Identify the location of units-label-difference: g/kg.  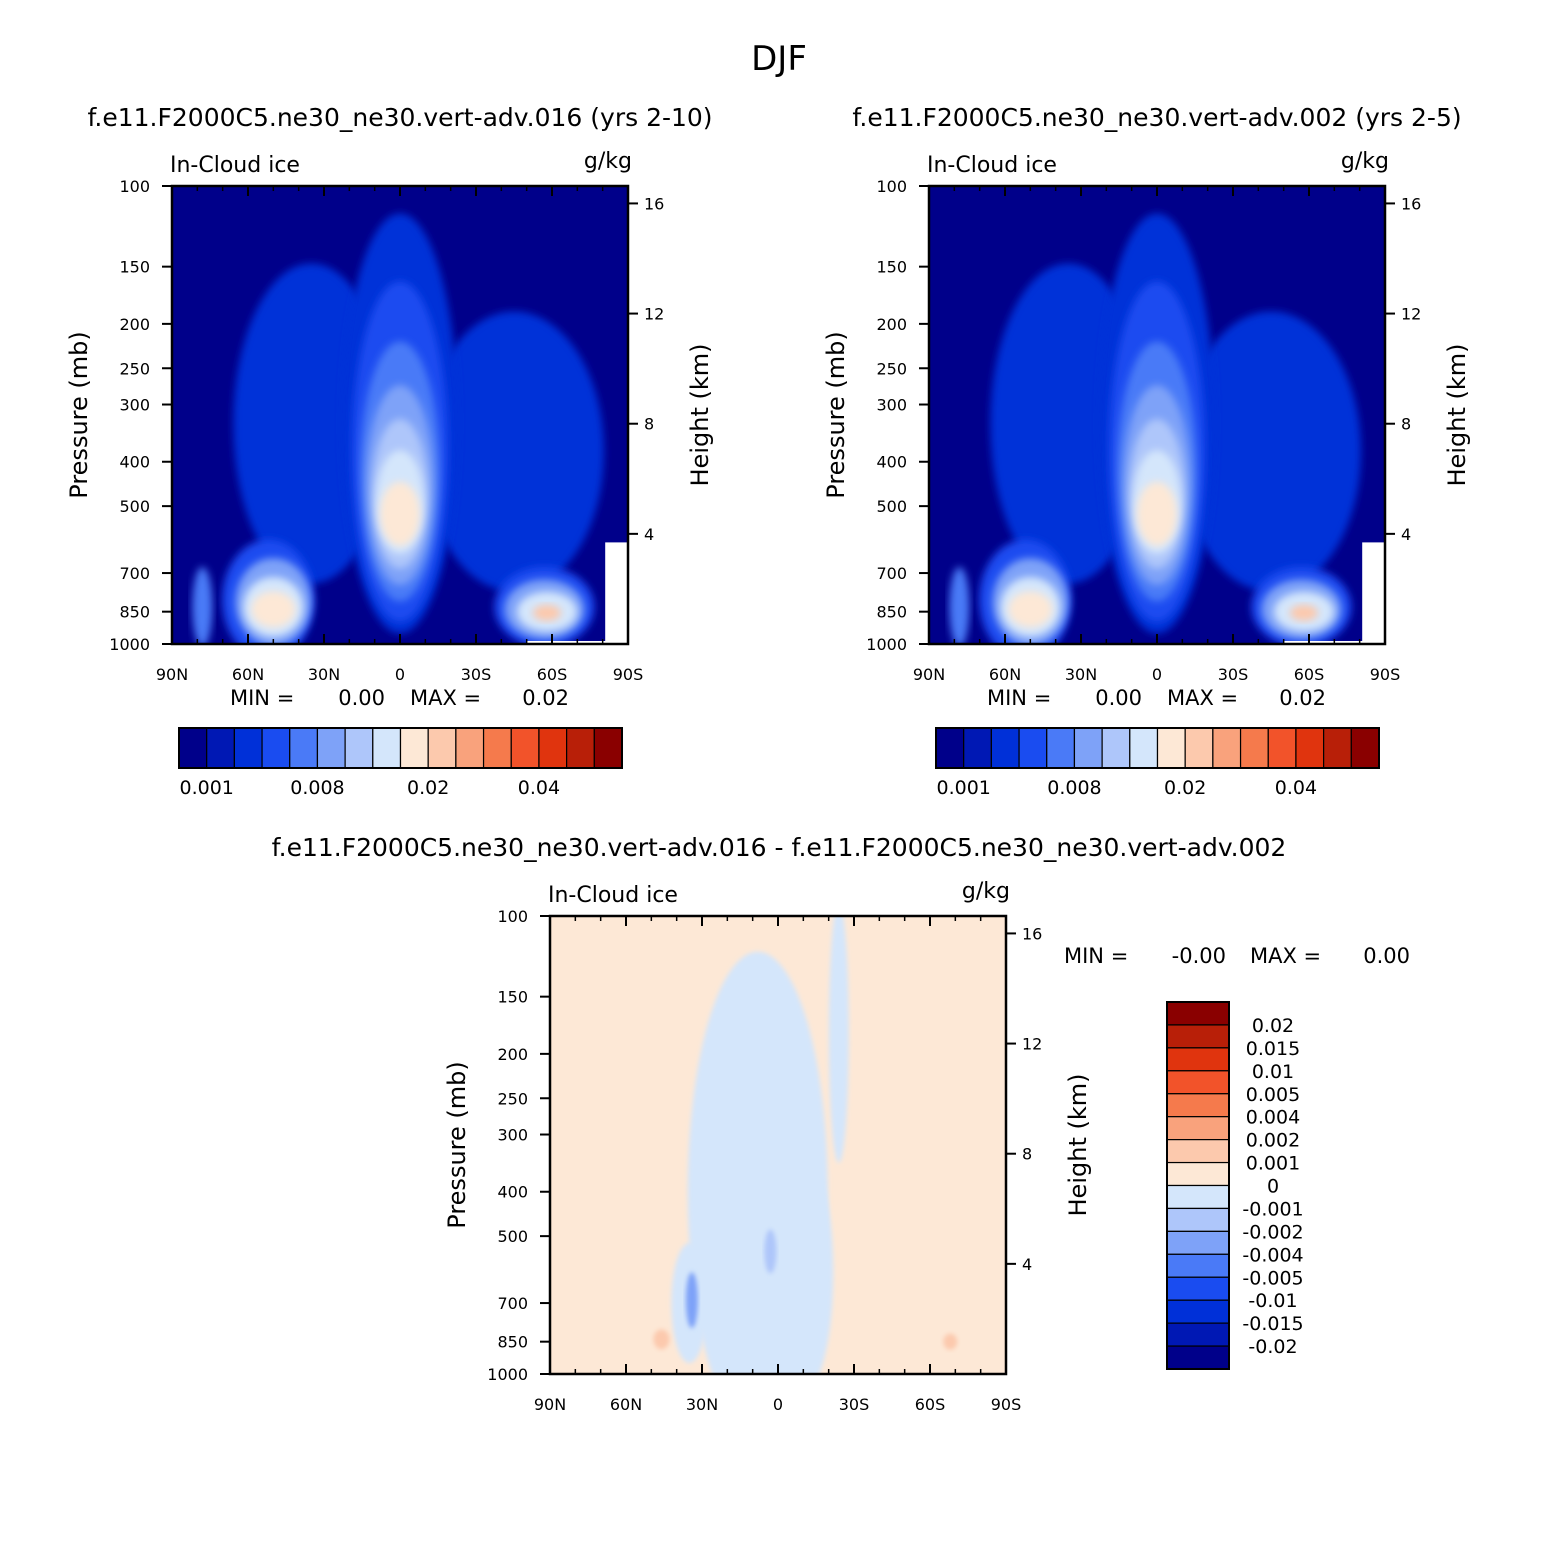
(986, 891).